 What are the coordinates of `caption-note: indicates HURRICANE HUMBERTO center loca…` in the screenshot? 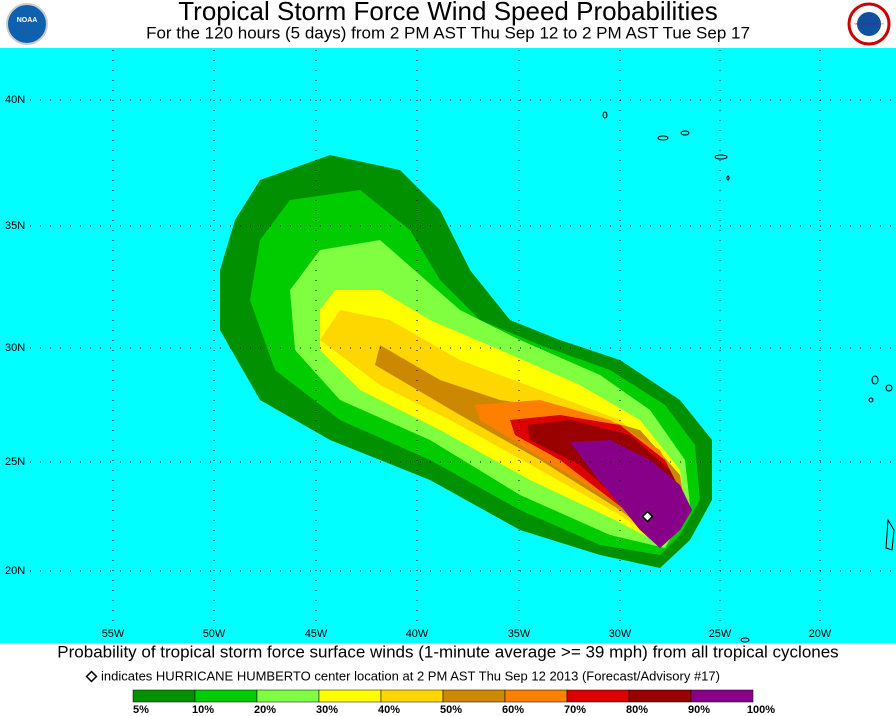 It's located at (410, 675).